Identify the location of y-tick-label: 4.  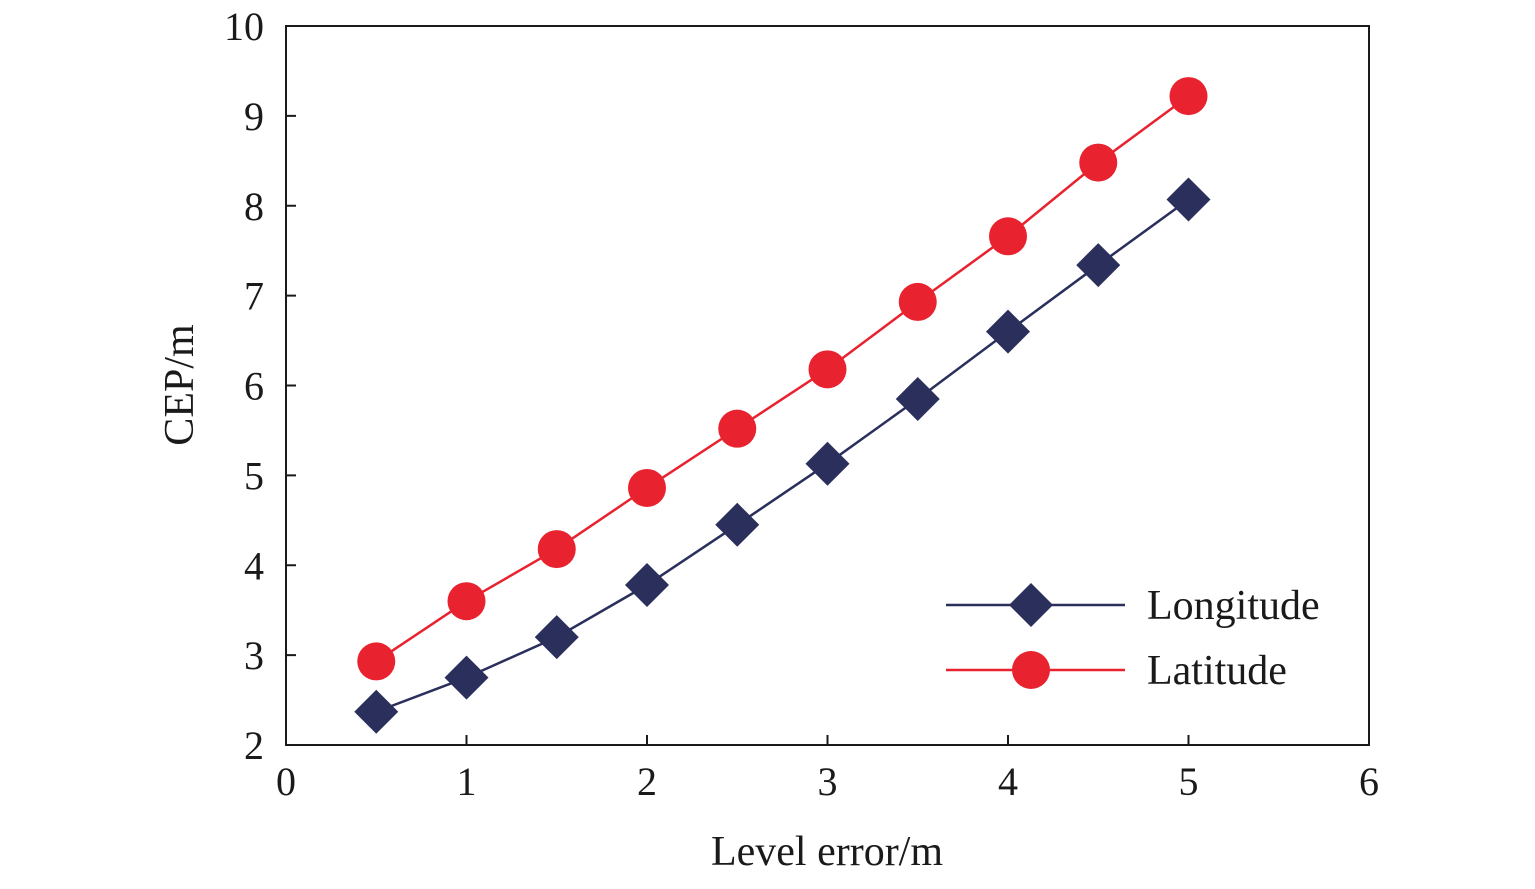
(254, 565).